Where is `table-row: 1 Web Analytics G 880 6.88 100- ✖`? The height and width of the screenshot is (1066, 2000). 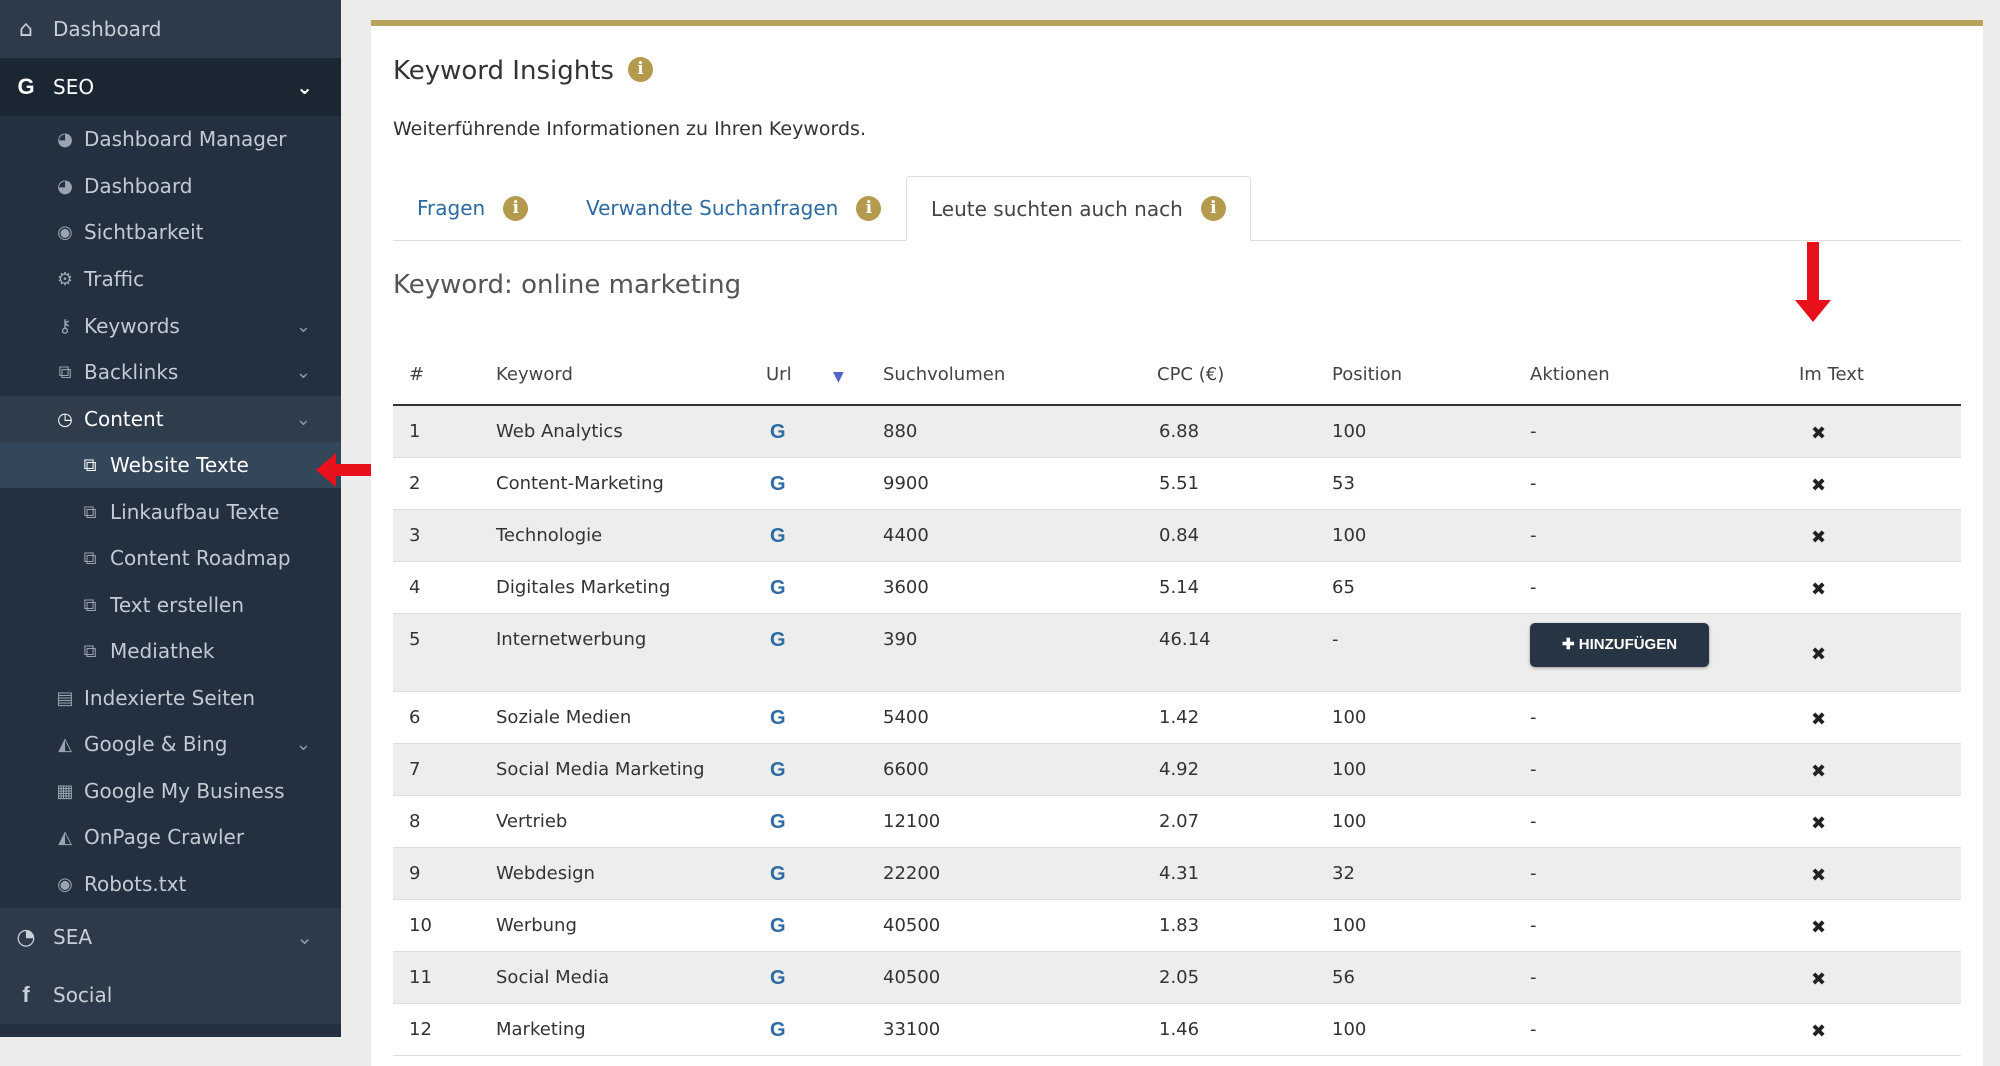
table-row: 1 Web Analytics G 880 6.88 100- ✖ is located at coordinates (1177, 431).